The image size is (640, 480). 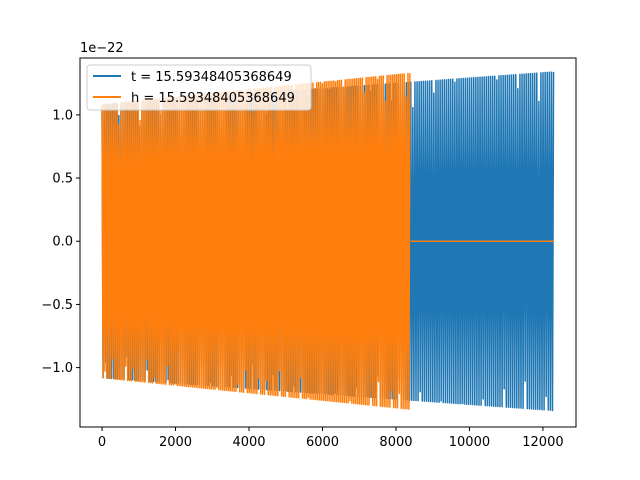 What do you see at coordinates (102, 442) in the screenshot?
I see `x-tick-label: 0` at bounding box center [102, 442].